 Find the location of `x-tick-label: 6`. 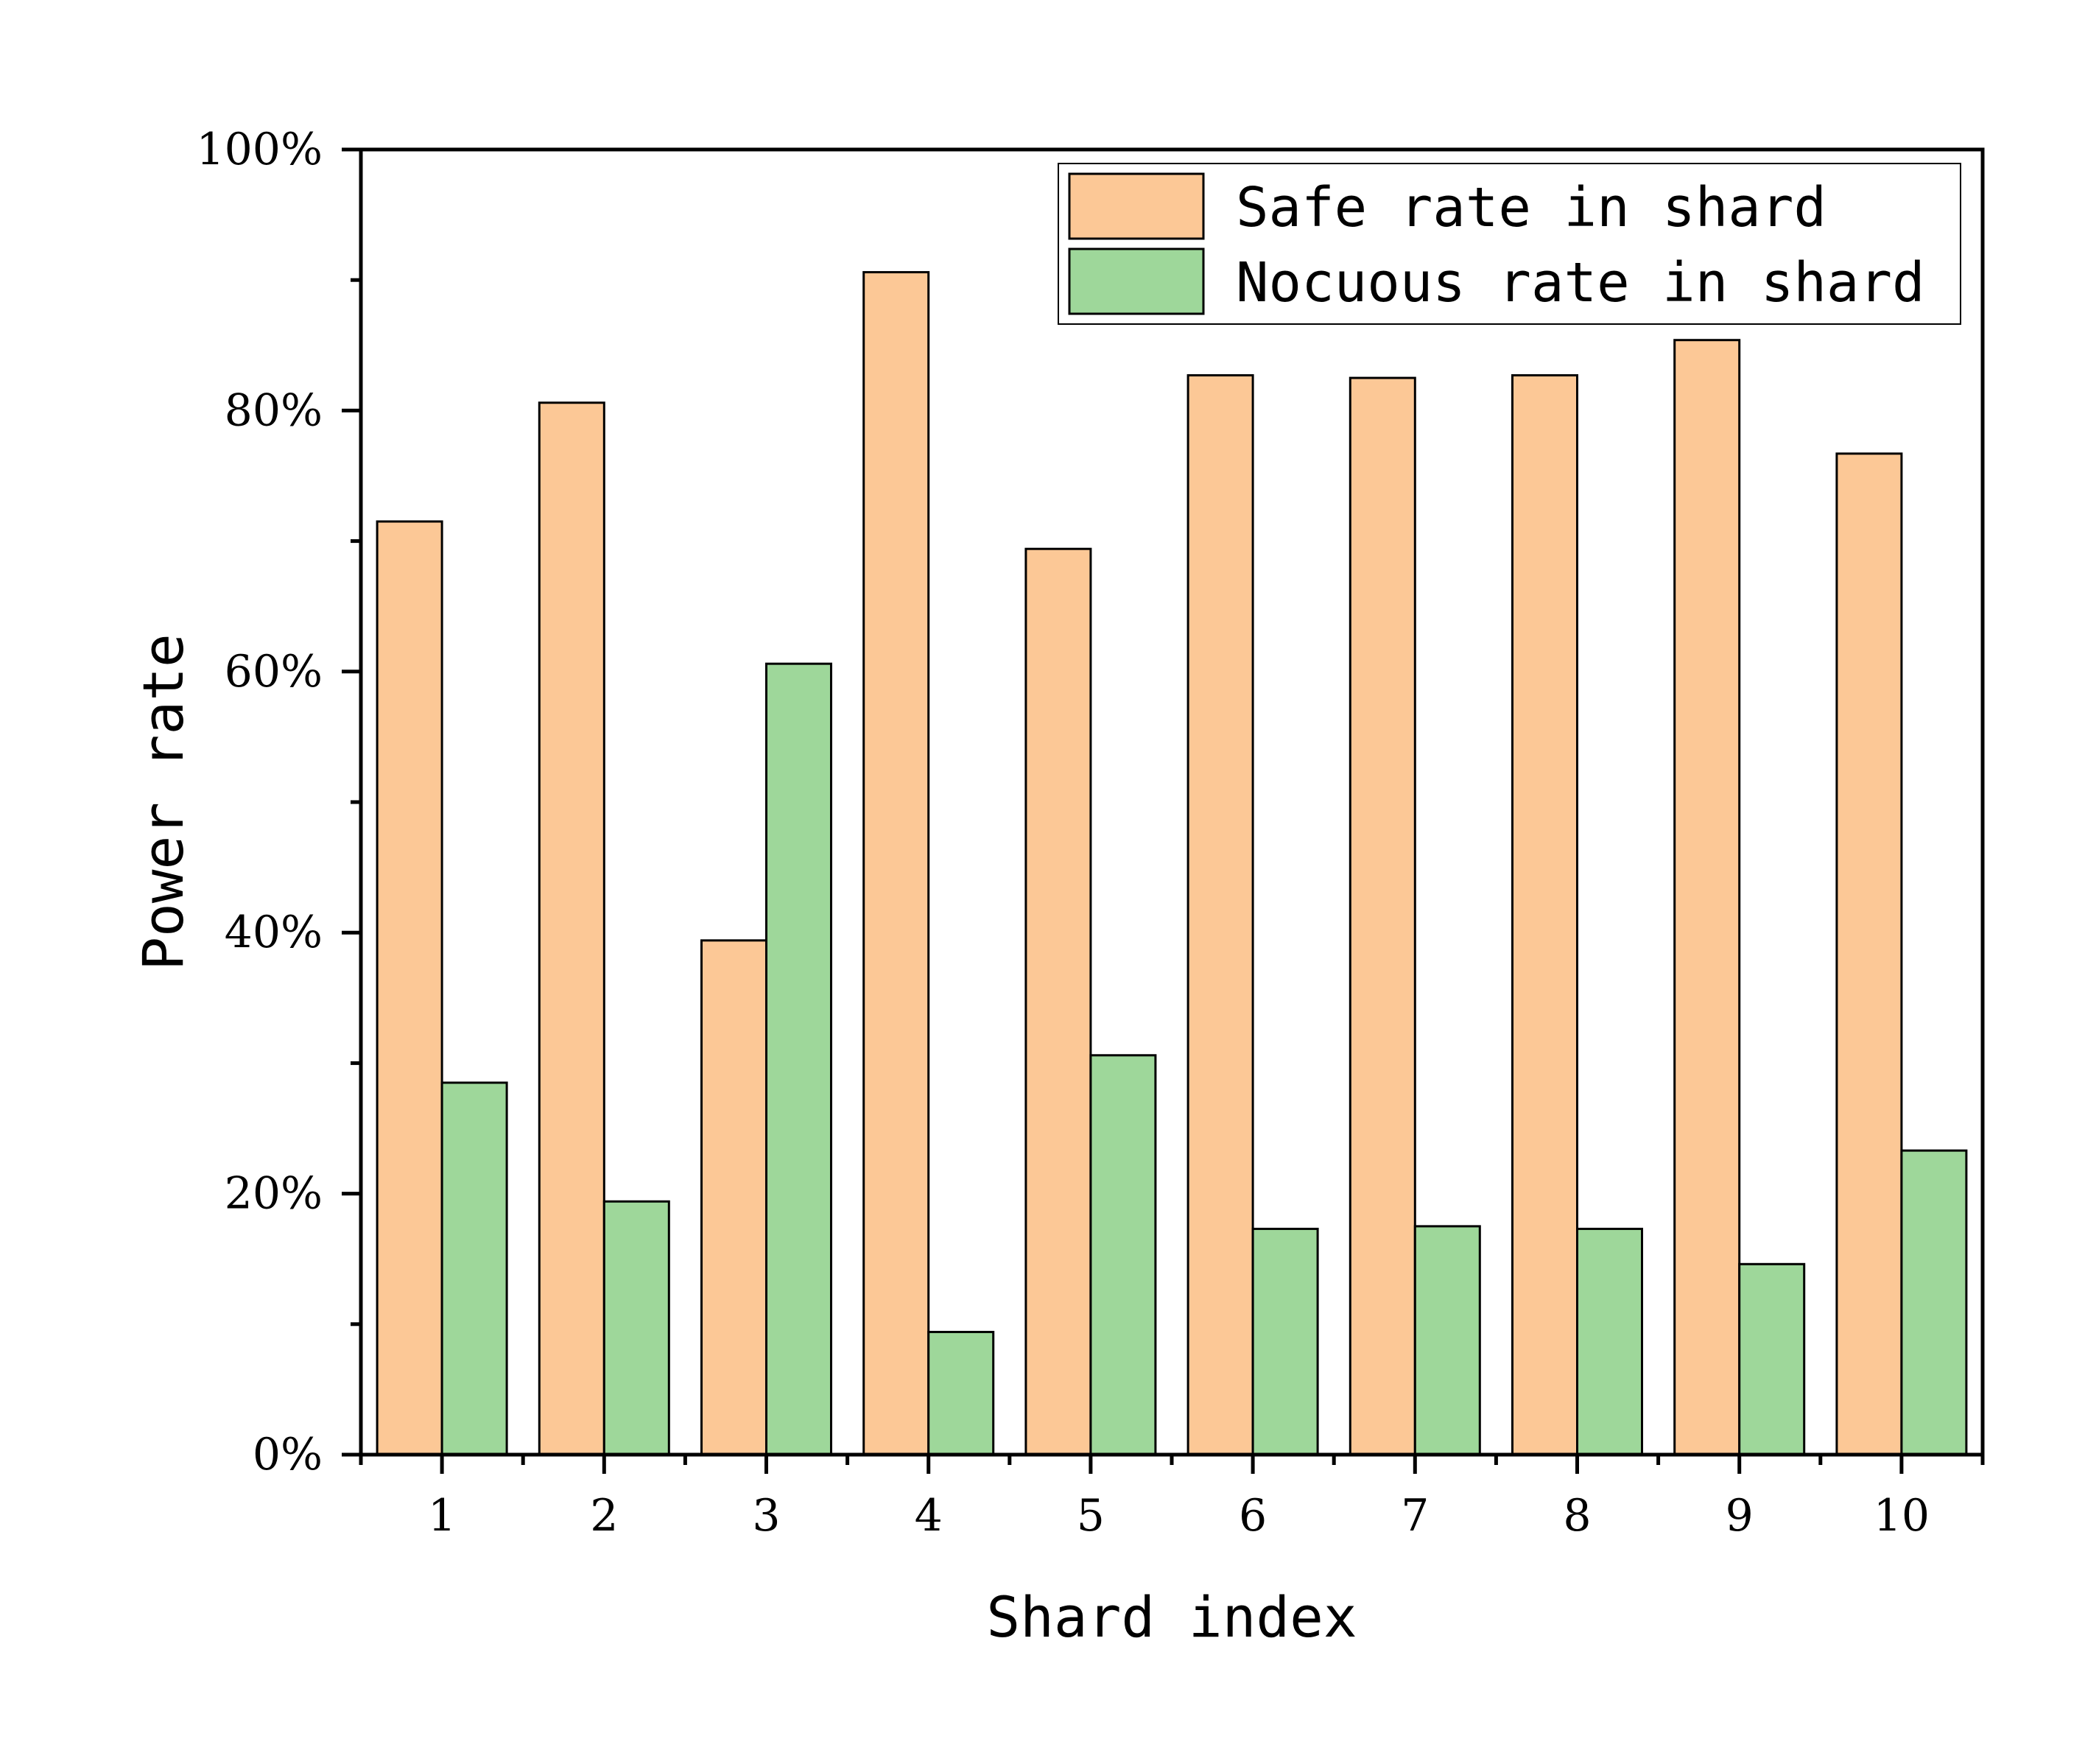

x-tick-label: 6 is located at coordinates (1253, 1516).